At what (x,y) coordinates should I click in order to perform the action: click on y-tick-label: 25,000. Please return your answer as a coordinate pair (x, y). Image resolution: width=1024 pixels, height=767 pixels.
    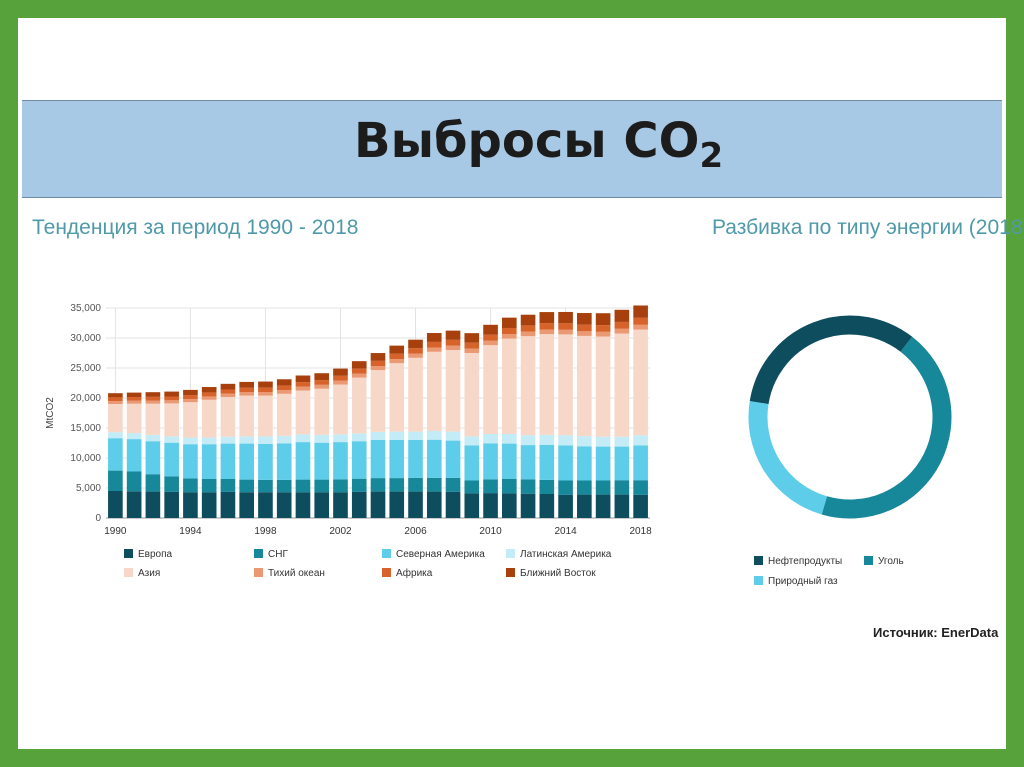
    Looking at the image, I should click on (85, 368).